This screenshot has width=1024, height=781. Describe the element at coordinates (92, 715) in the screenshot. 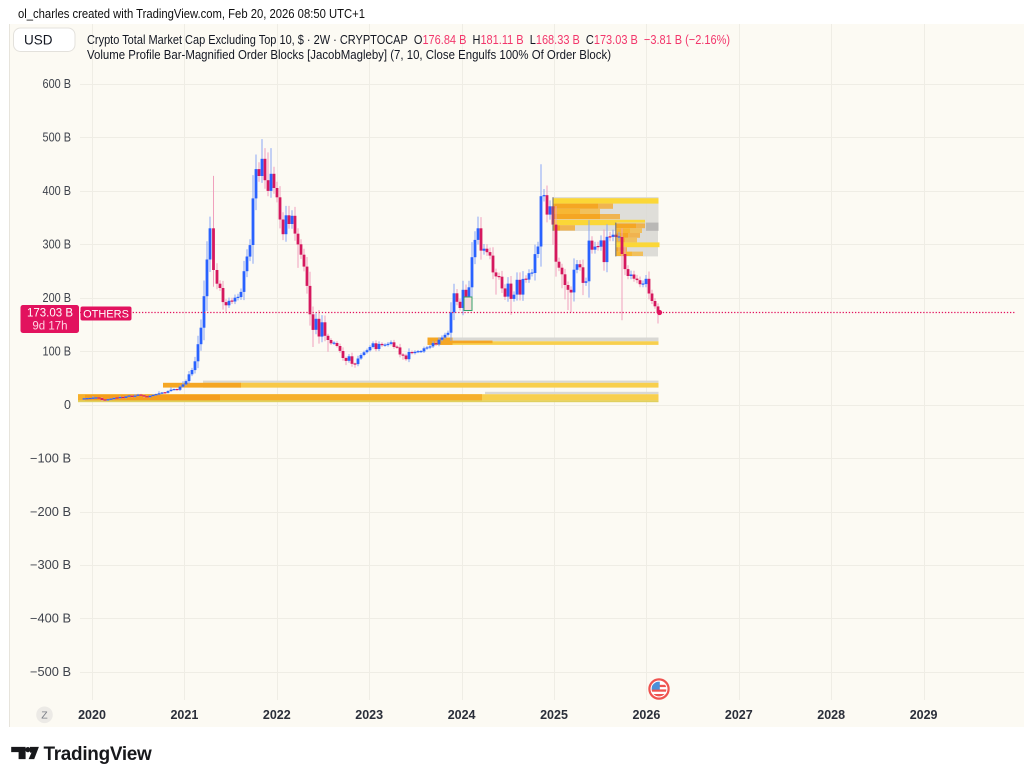

I see `svg-text: 2020` at that location.